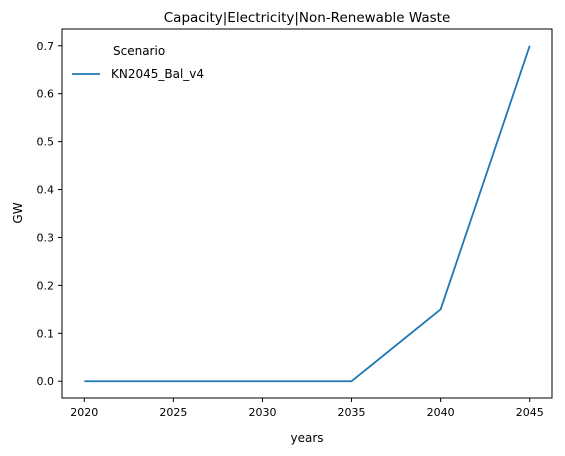 This screenshot has width=565, height=456. Describe the element at coordinates (84, 412) in the screenshot. I see `x-tick-label: 2020` at that location.